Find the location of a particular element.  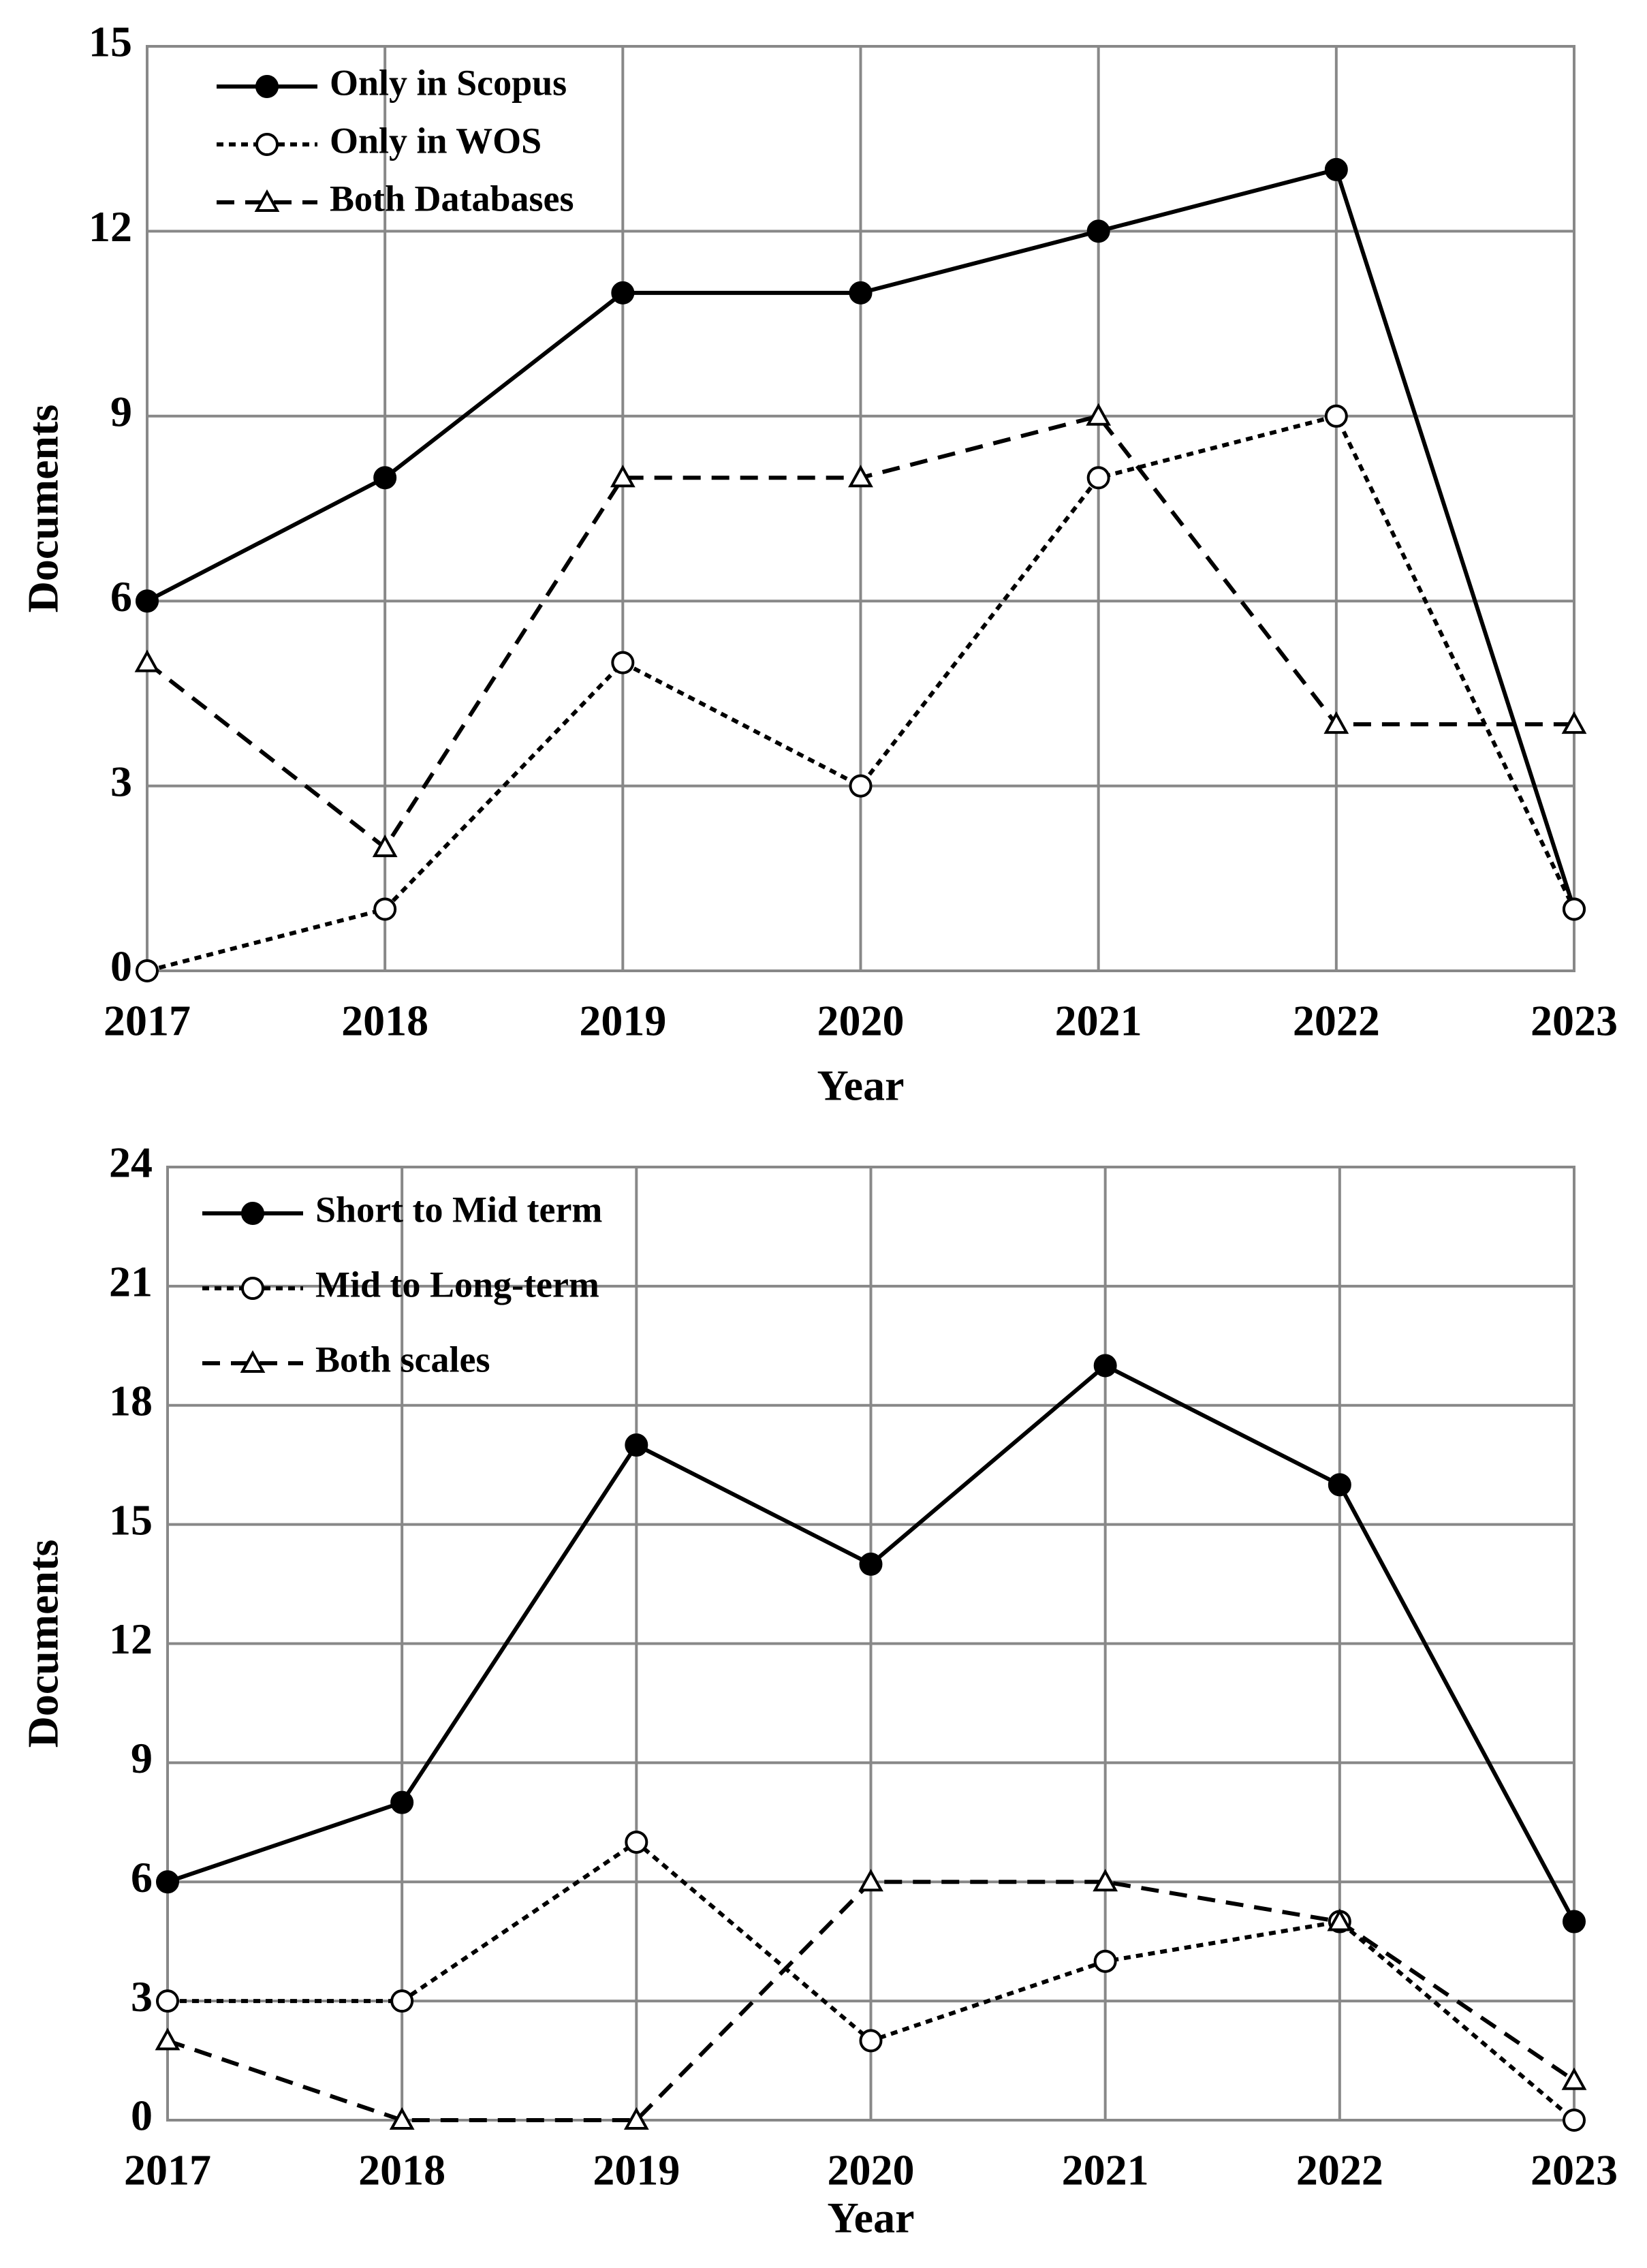

legend-label: Only in WOS is located at coordinates (436, 140).